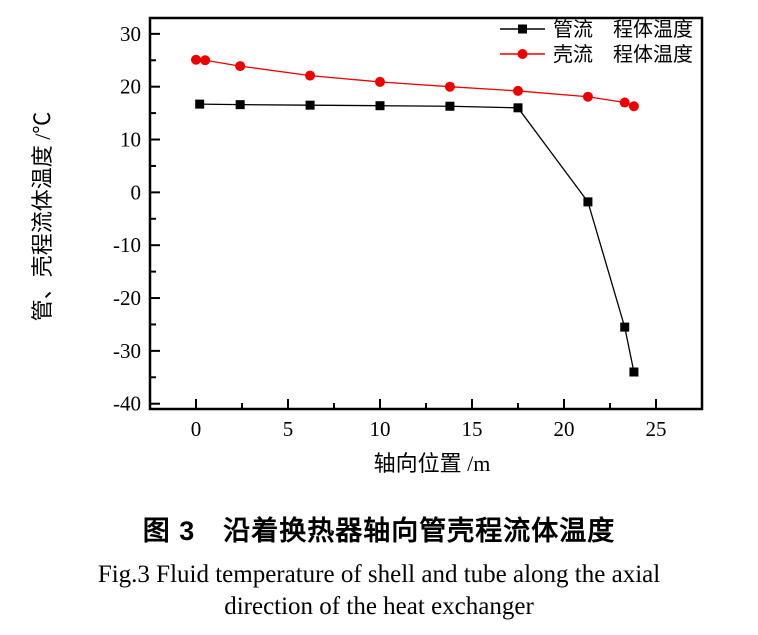 This screenshot has width=758, height=635. I want to click on y-tick-label: -40, so click(127, 404).